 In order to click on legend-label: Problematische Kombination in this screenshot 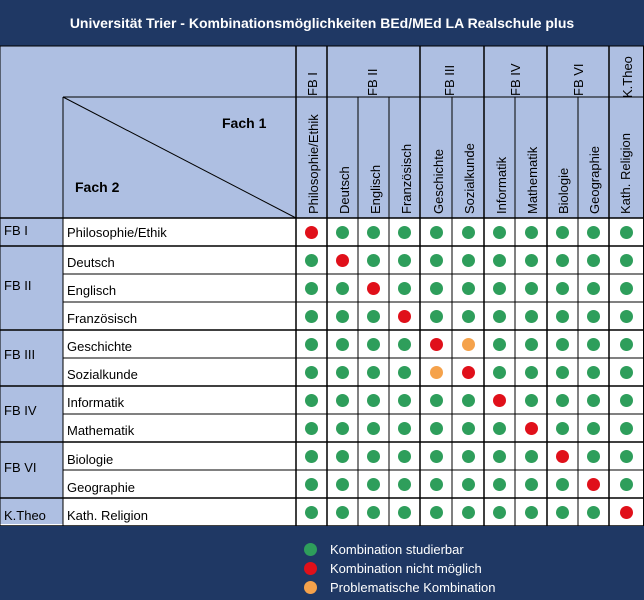, I will do `click(413, 587)`.